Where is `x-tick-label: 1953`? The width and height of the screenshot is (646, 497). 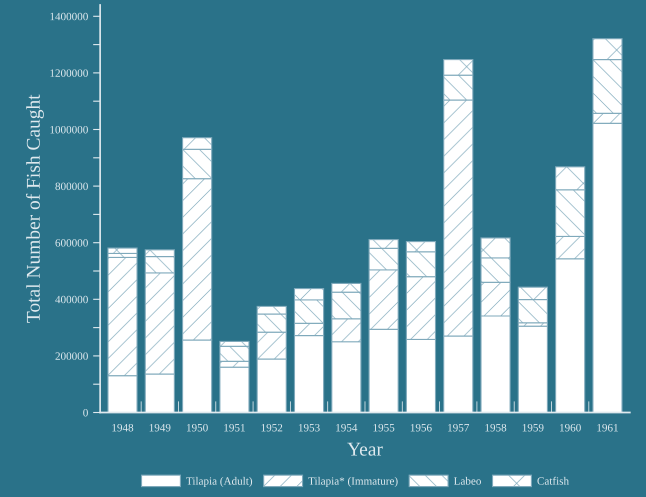
x-tick-label: 1953 is located at coordinates (309, 428).